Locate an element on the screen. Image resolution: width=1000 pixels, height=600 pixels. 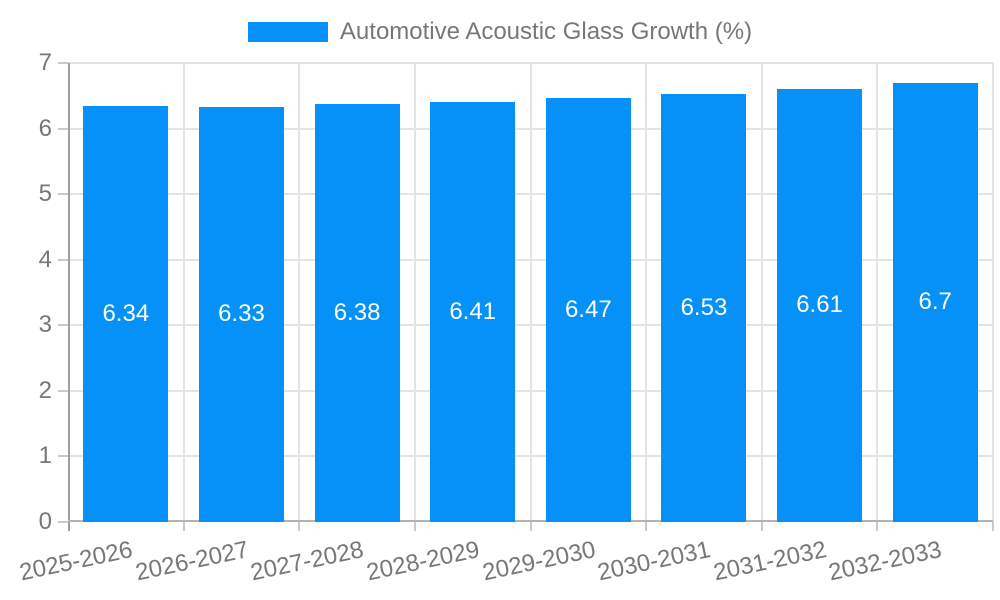
y-axis-label: 7 is located at coordinates (45, 62).